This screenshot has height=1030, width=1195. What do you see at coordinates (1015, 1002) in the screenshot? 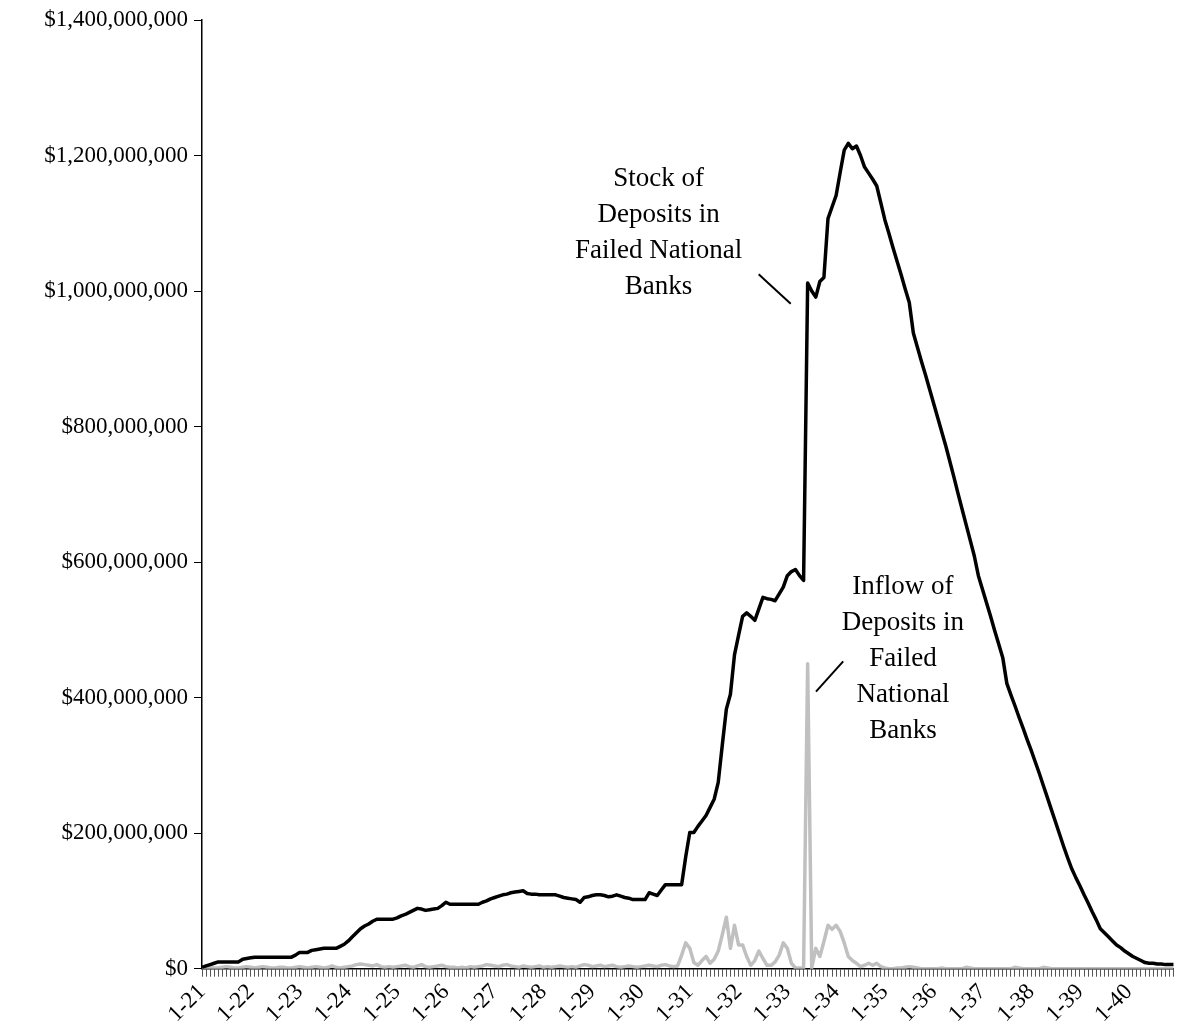
I see `x-tick-label: 1-38` at bounding box center [1015, 1002].